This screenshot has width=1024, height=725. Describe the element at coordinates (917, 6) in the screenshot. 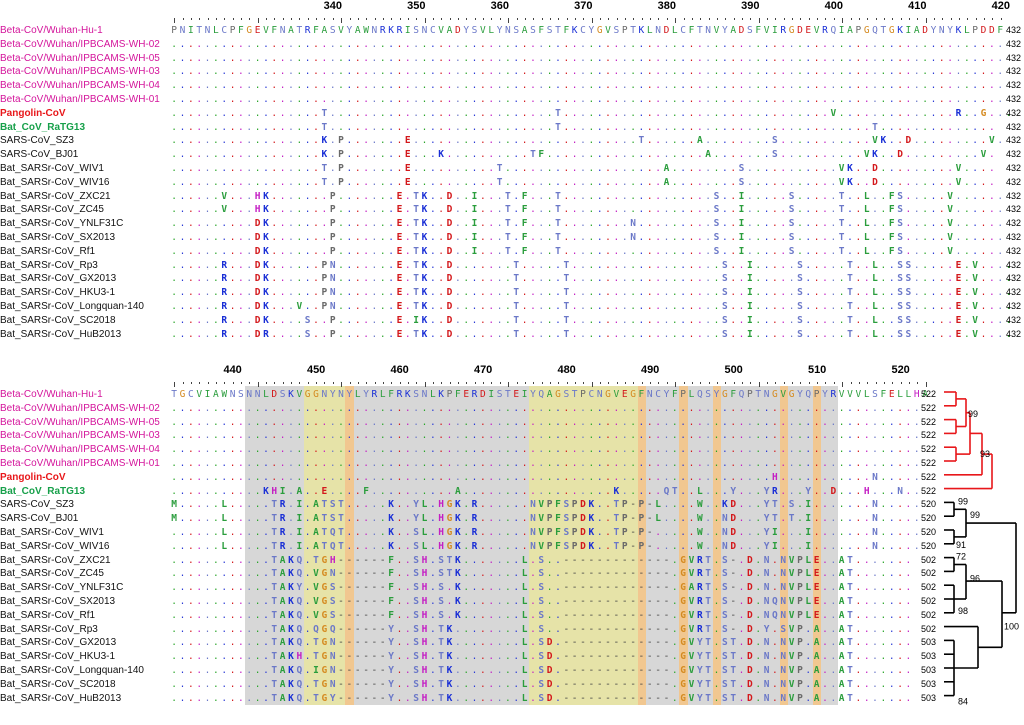

I see `ruler-label: 410` at that location.